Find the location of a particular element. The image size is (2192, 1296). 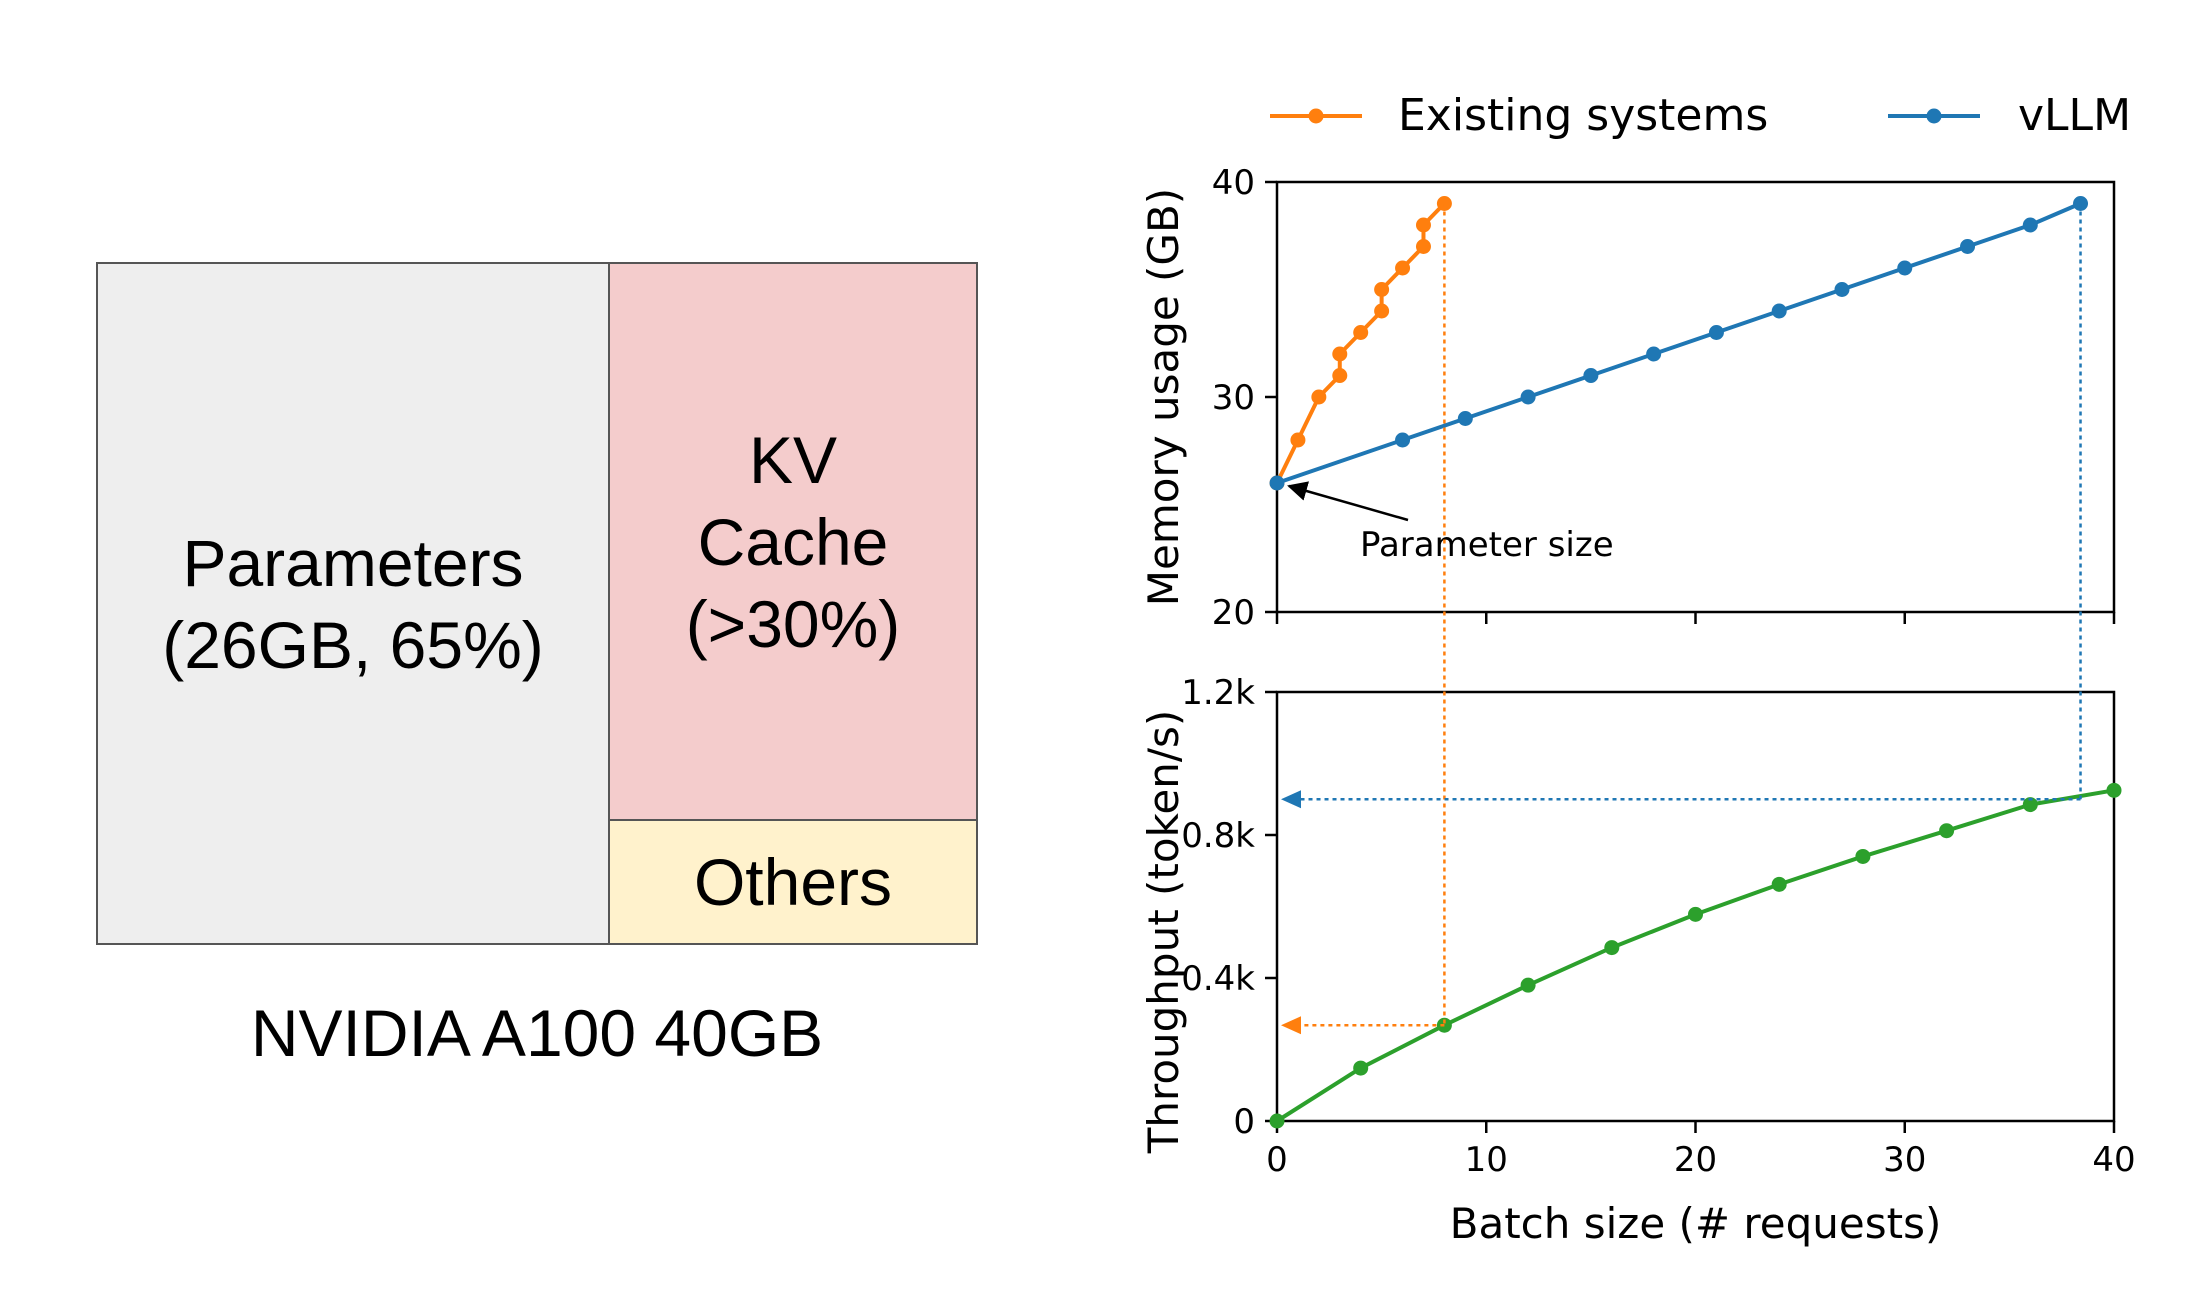

legend: Existing systems vLLM is located at coordinates (1700, 115).